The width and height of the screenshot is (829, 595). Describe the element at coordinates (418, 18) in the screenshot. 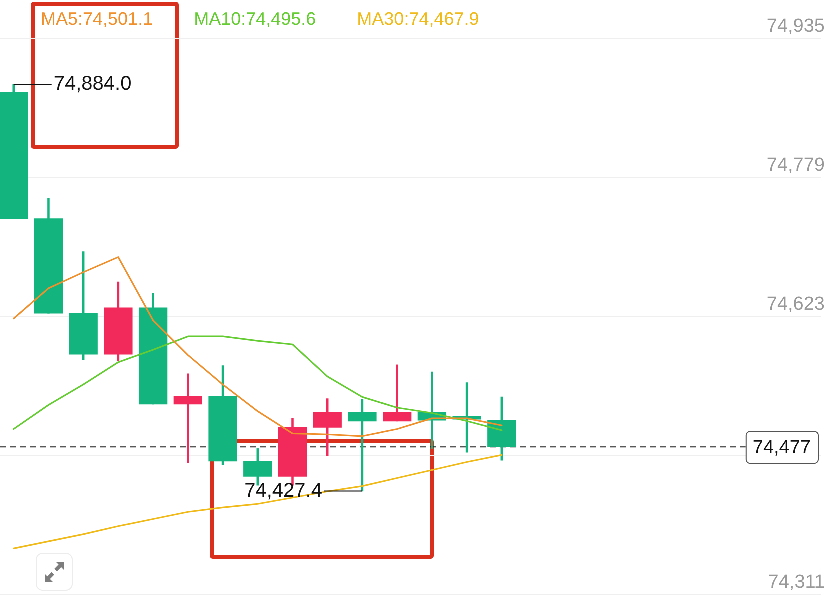

I see `text: MA30:74,467.9` at that location.